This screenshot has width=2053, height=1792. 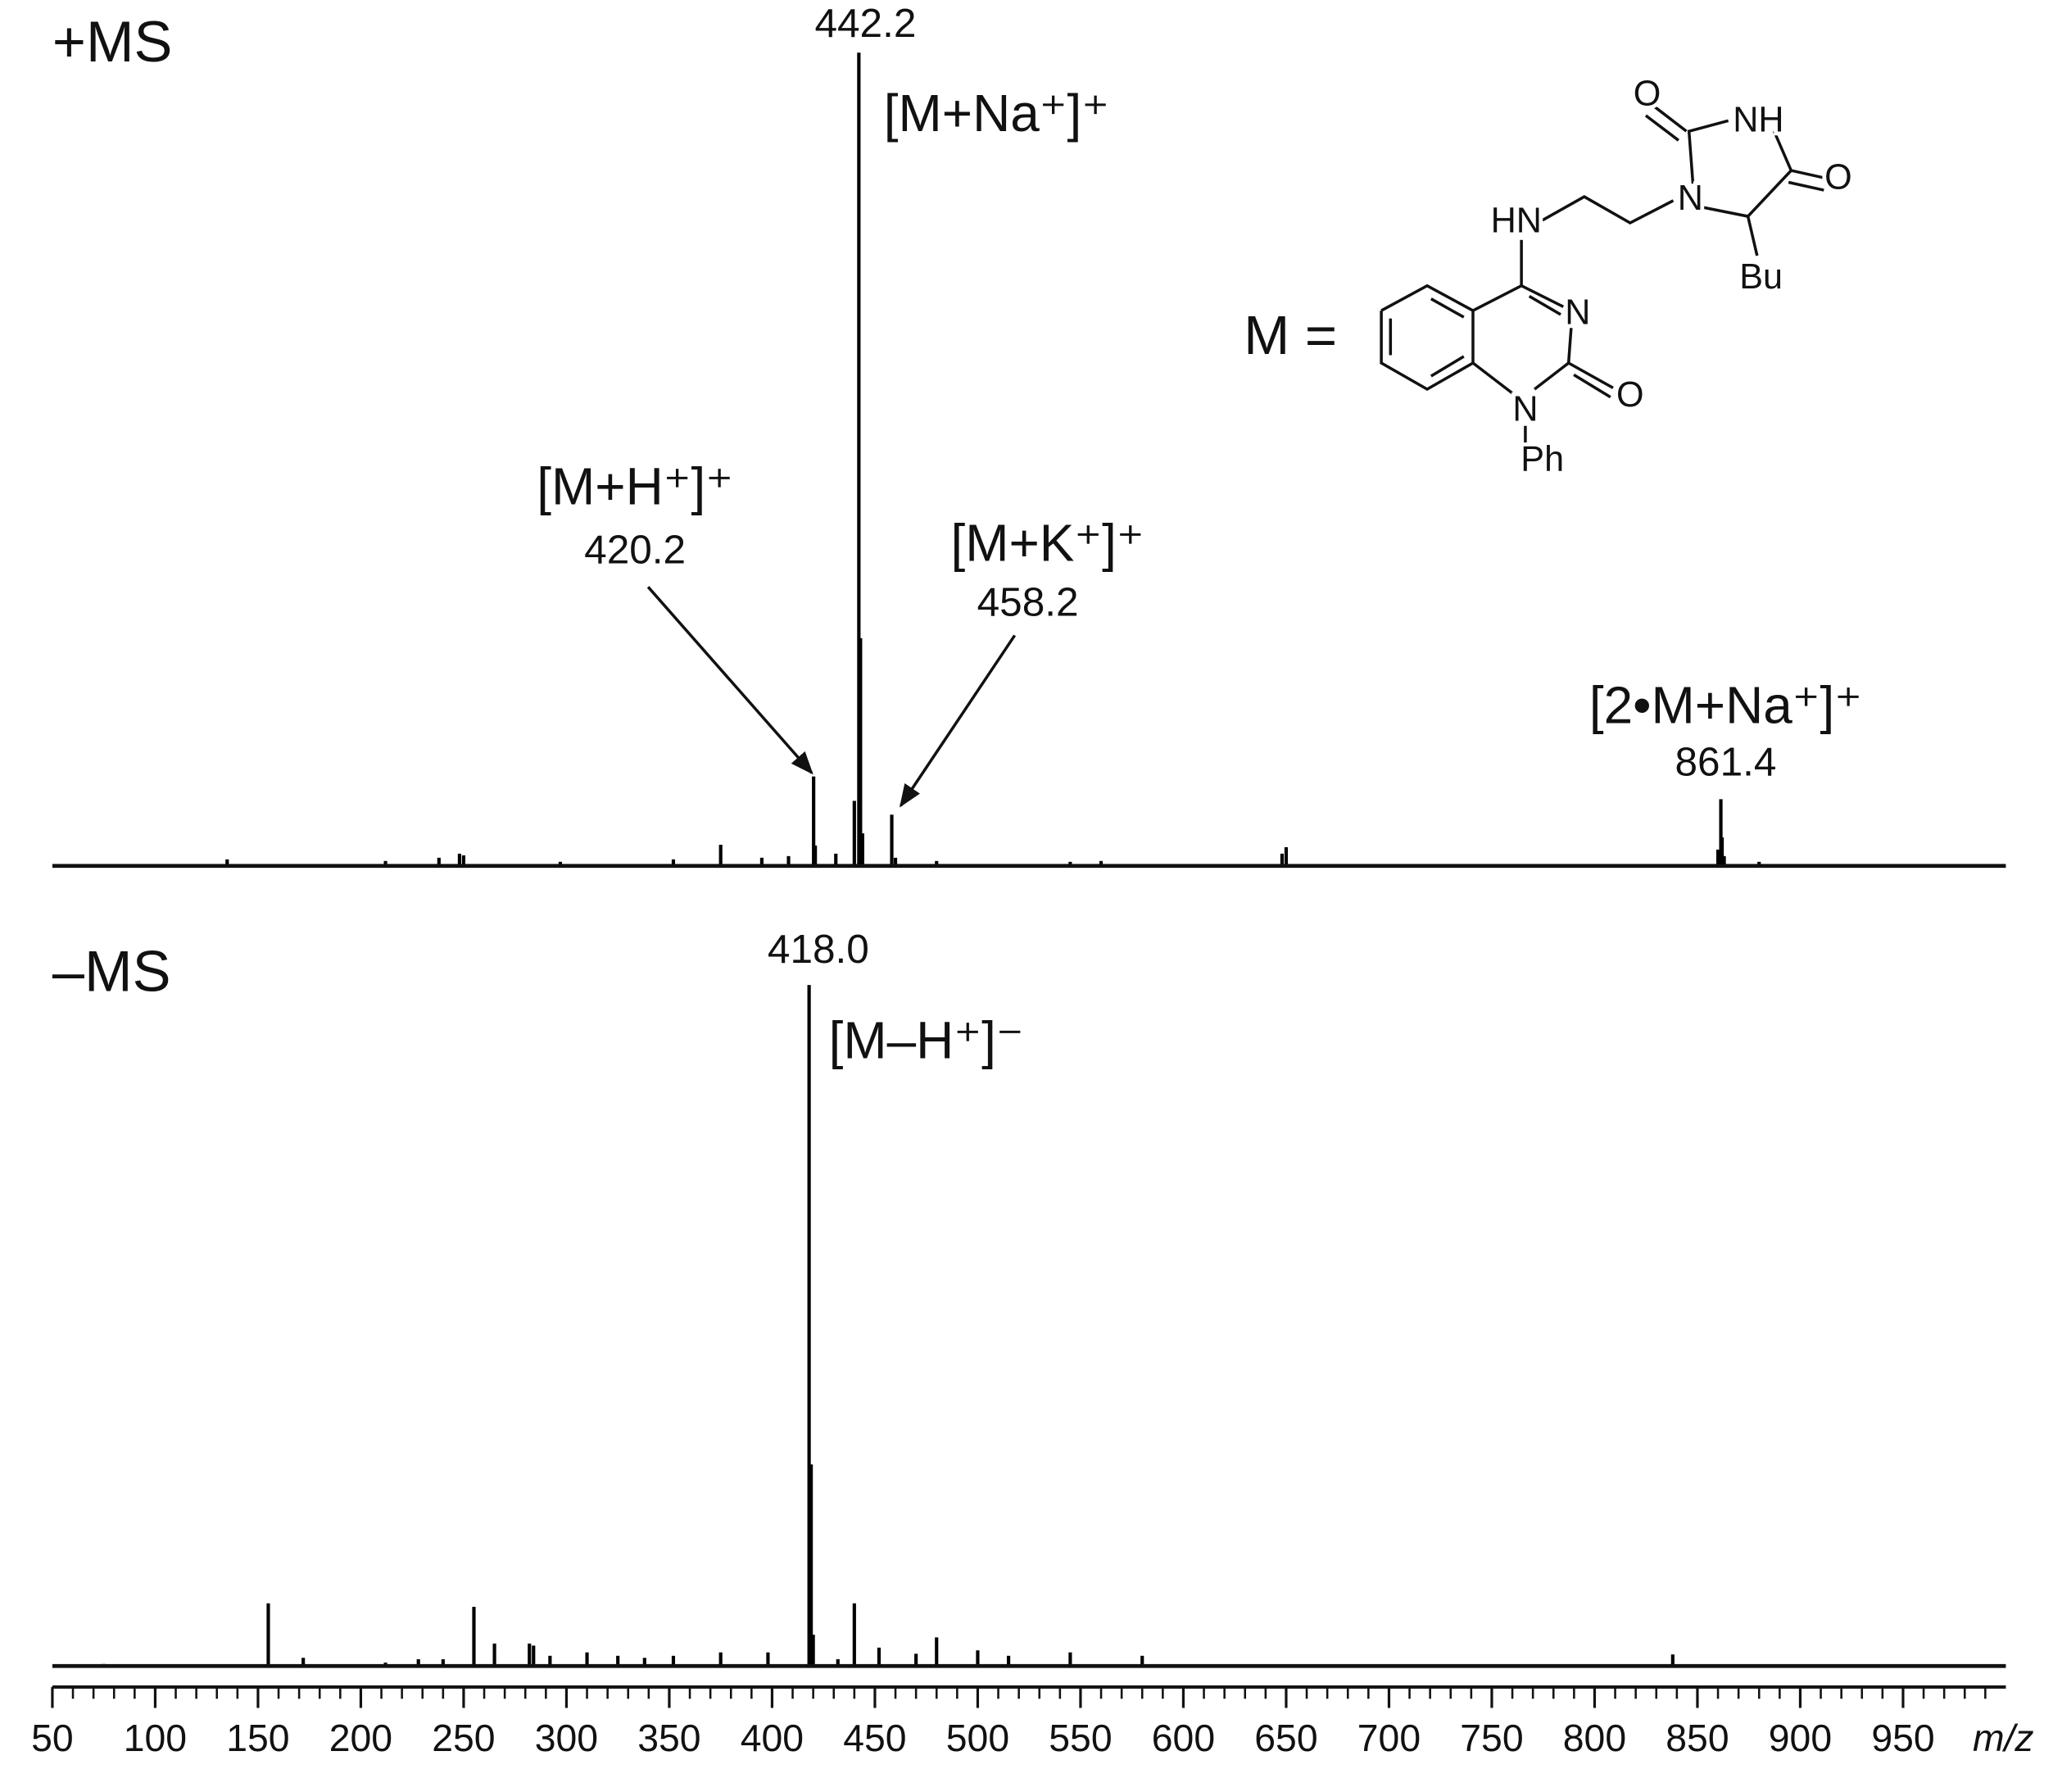 I want to click on x-tick-label: 350, so click(x=668, y=1738).